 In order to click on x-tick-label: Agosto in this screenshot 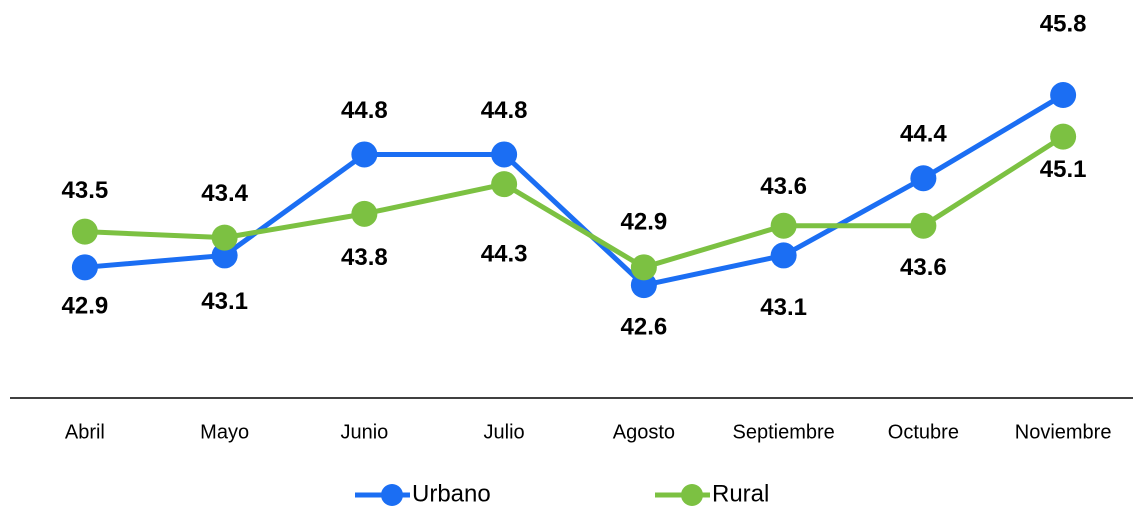, I will do `click(644, 432)`.